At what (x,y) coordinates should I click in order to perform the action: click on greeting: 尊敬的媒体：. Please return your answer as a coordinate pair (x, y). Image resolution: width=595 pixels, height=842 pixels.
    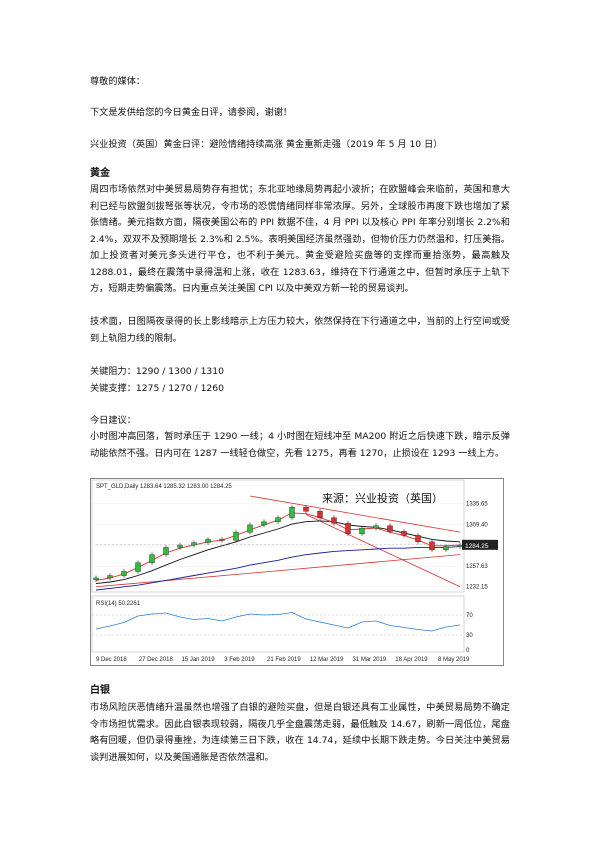
    Looking at the image, I should click on (118, 81).